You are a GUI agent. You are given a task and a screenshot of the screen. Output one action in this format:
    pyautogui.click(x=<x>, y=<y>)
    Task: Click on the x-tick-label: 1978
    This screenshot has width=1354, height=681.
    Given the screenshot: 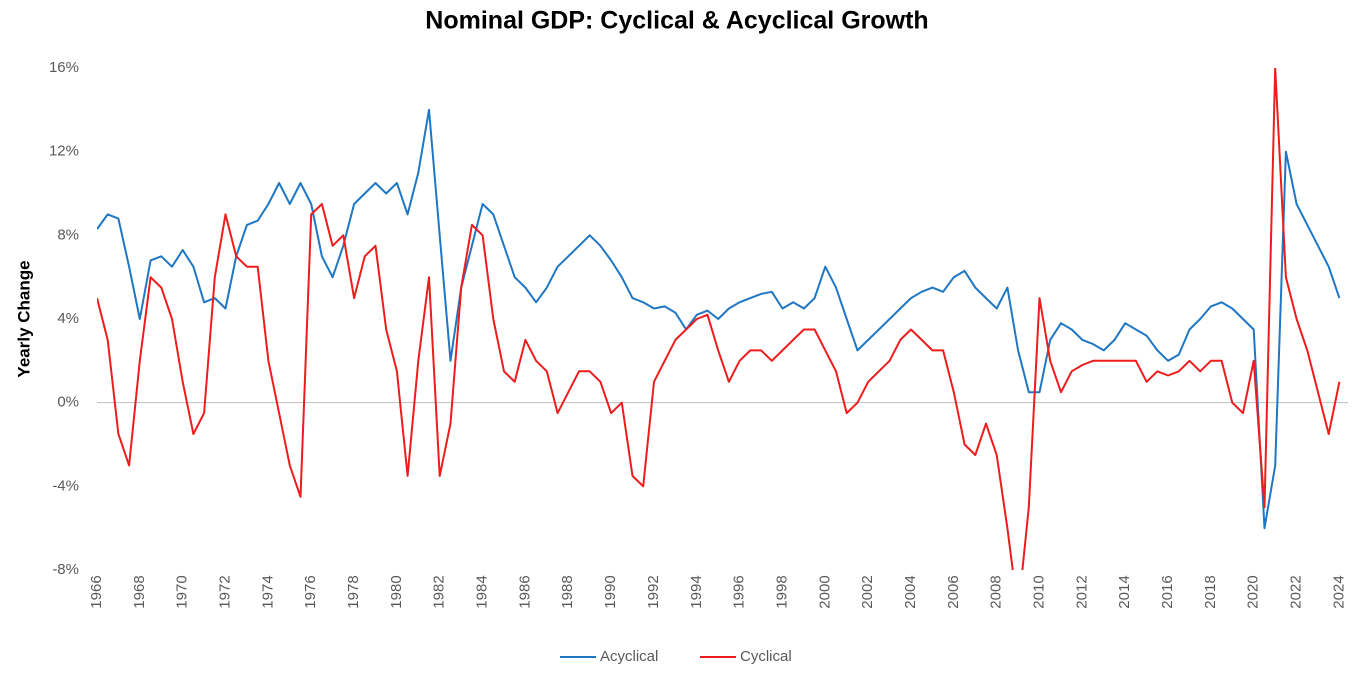 What is the action you would take?
    pyautogui.click(x=353, y=591)
    